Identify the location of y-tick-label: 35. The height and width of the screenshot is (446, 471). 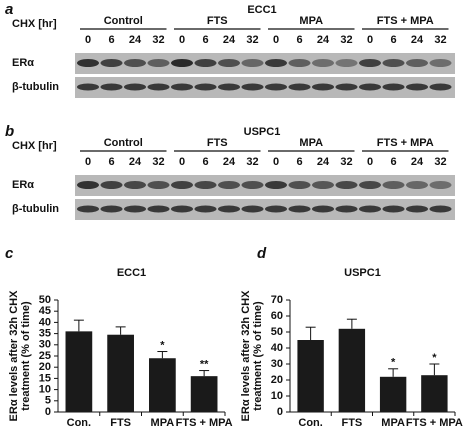
(45, 334).